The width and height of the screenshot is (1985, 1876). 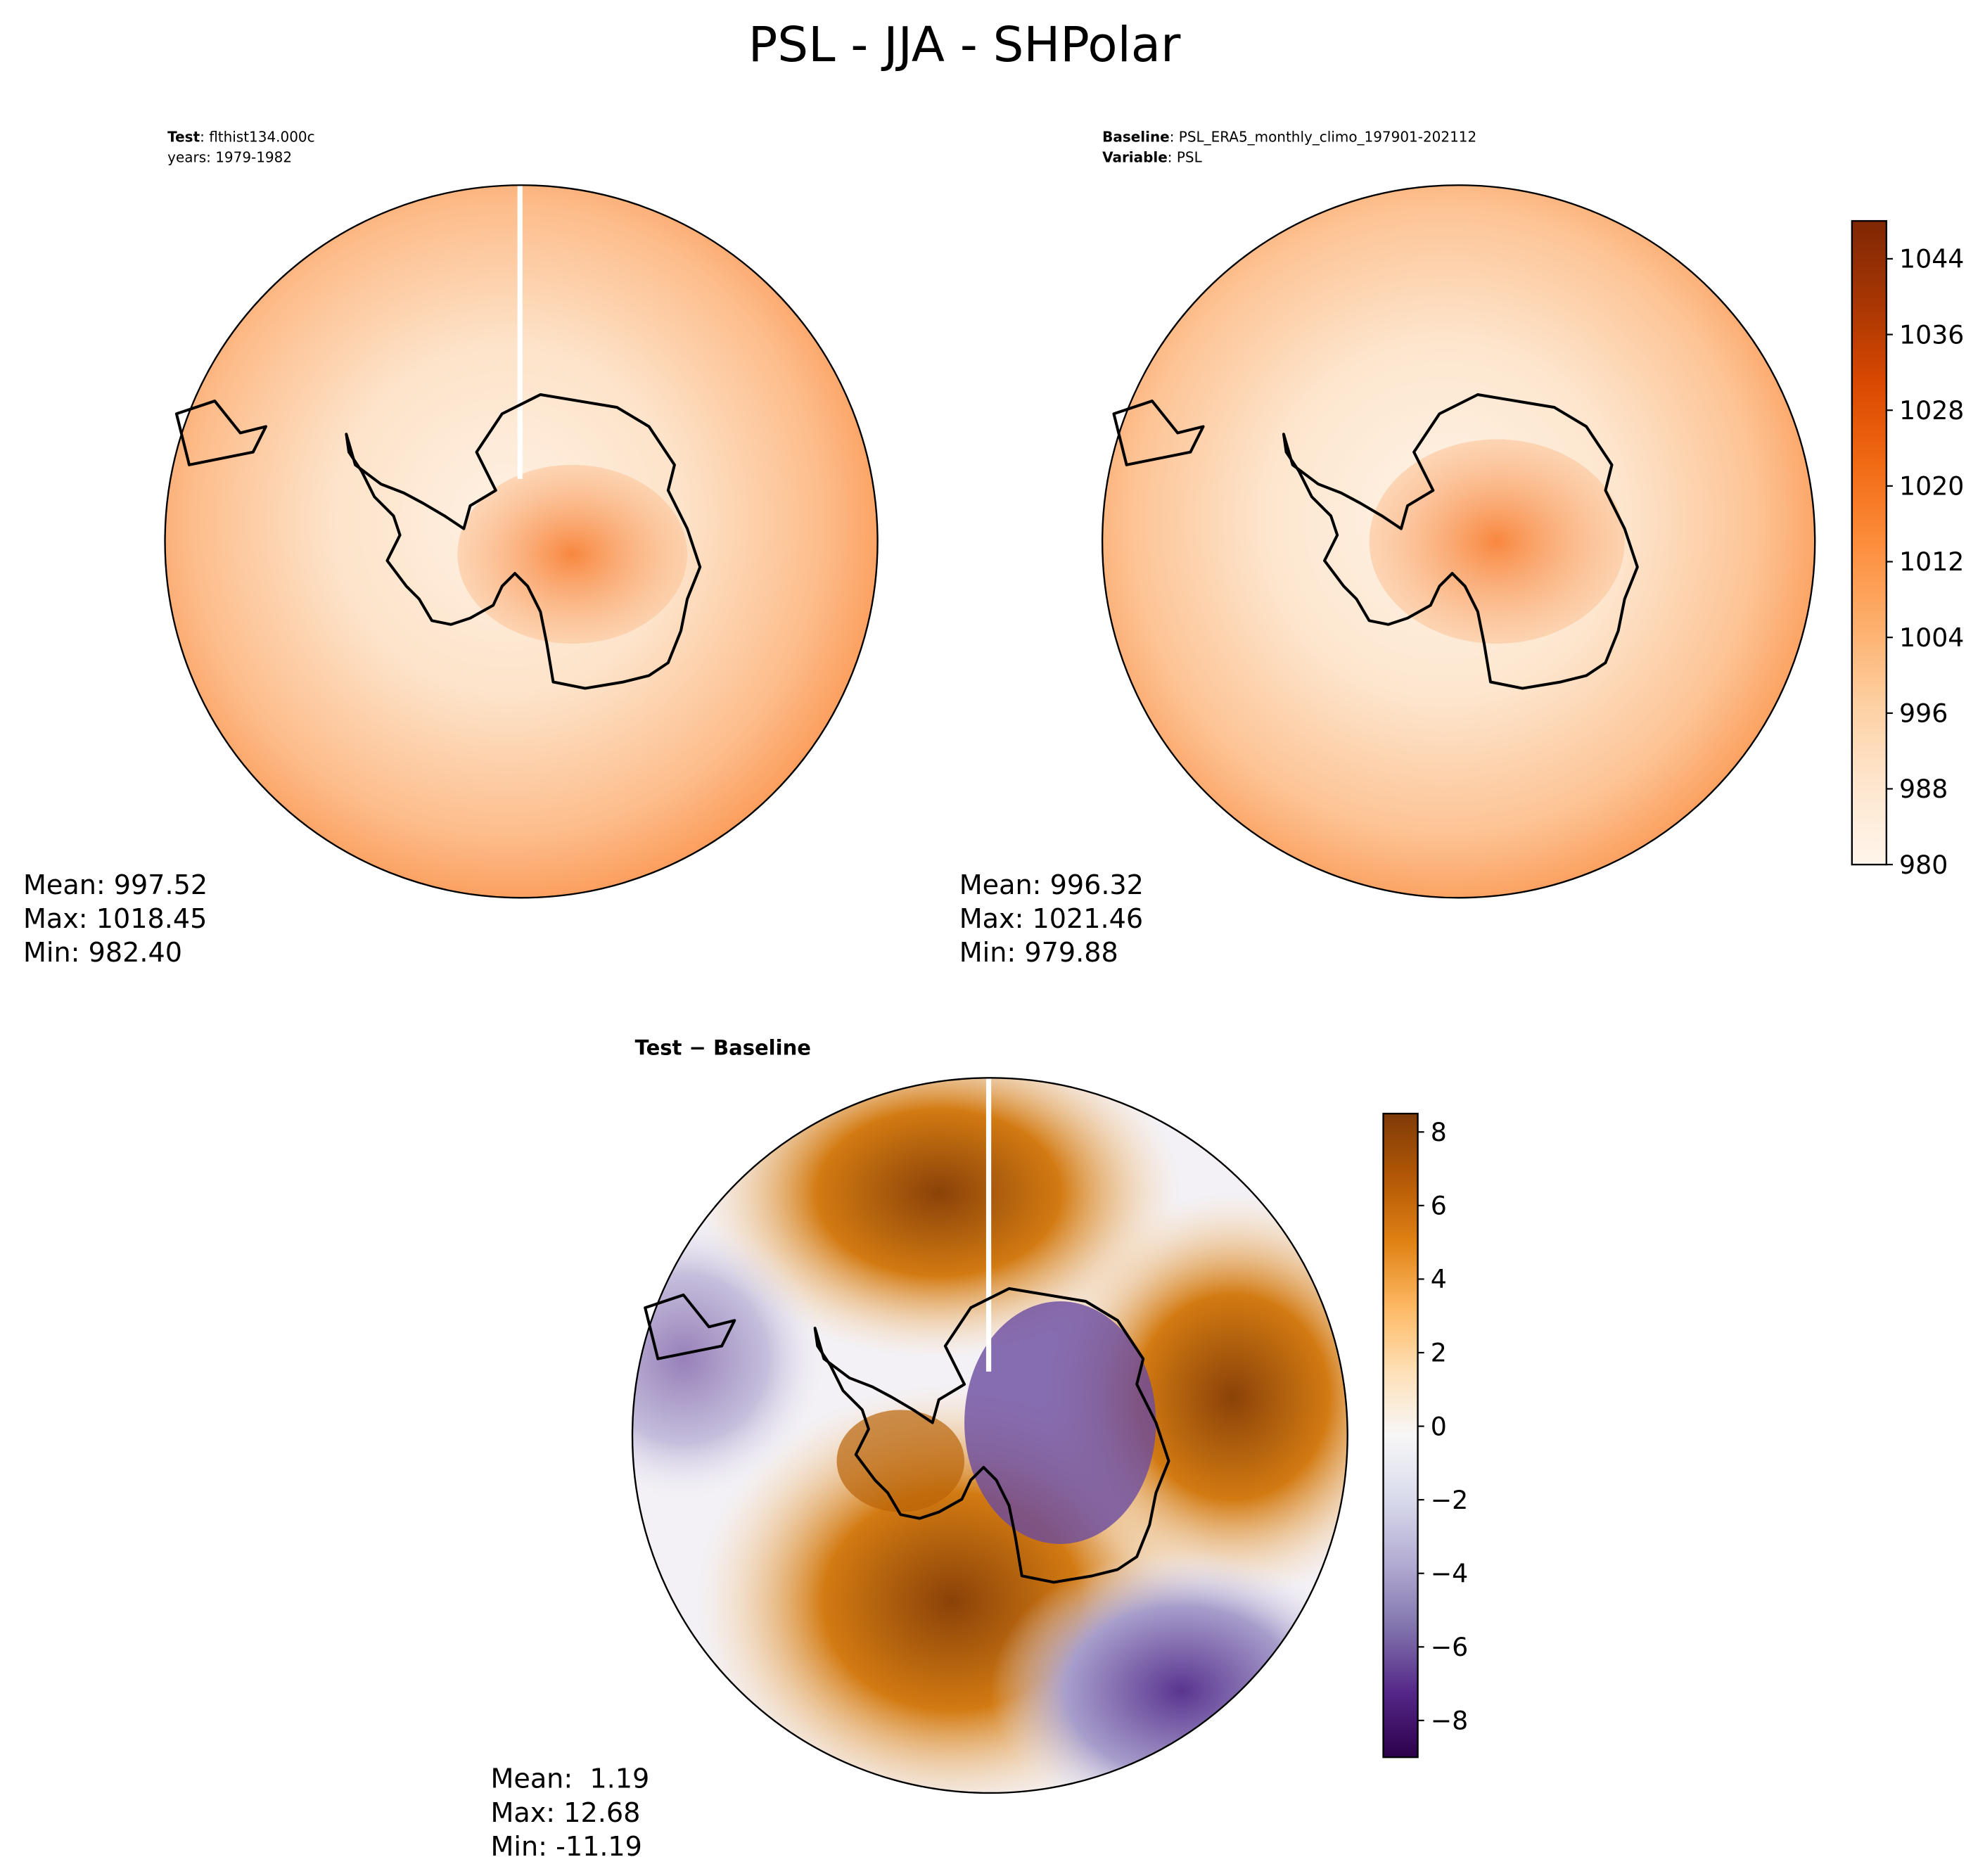 I want to click on header-text: years: 1979-1982, so click(x=229, y=157).